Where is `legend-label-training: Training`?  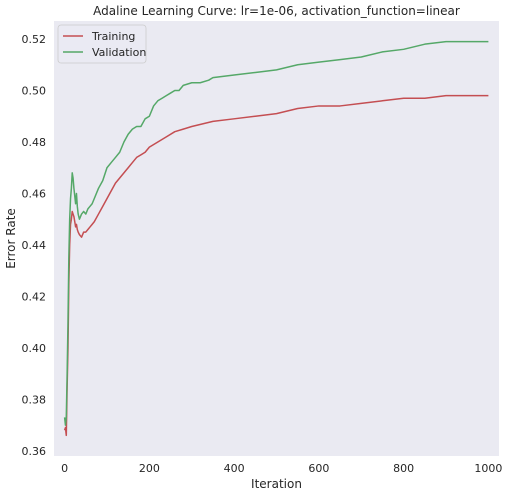
legend-label-training: Training is located at coordinates (113, 36).